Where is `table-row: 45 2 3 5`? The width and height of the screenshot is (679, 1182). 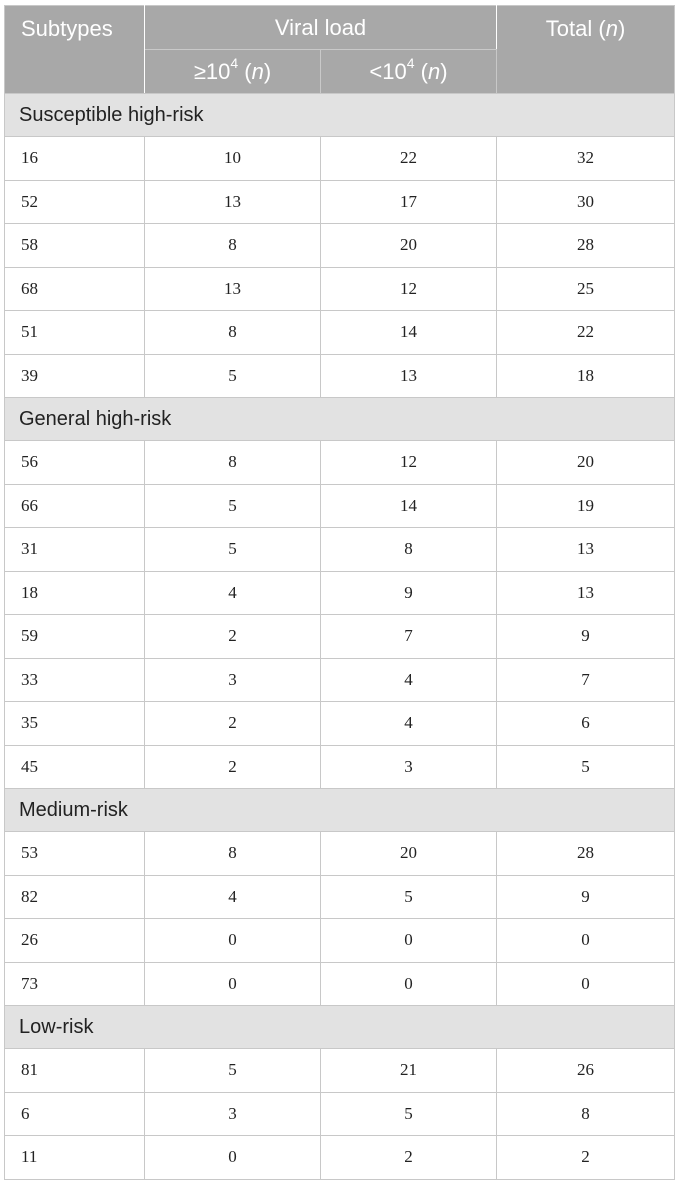 table-row: 45 2 3 5 is located at coordinates (340, 766).